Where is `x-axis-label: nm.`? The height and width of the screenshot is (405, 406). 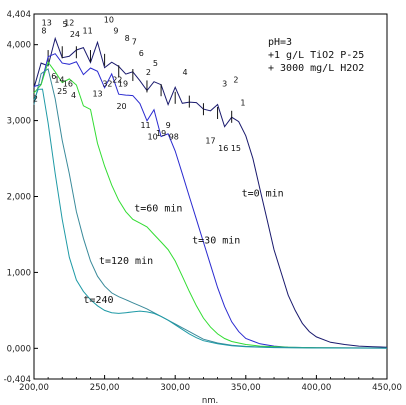 x-axis-label: nm. is located at coordinates (210, 400).